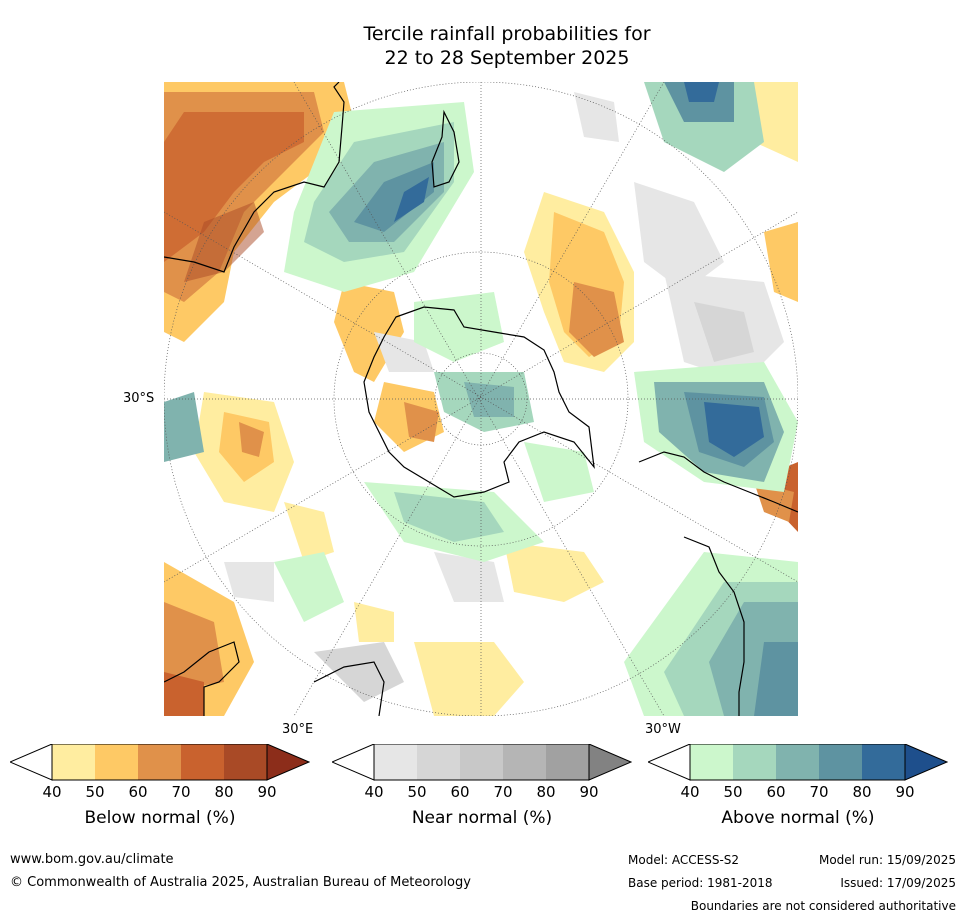  Describe the element at coordinates (482, 818) in the screenshot. I see `near-normal-title: Near normal (%)` at that location.